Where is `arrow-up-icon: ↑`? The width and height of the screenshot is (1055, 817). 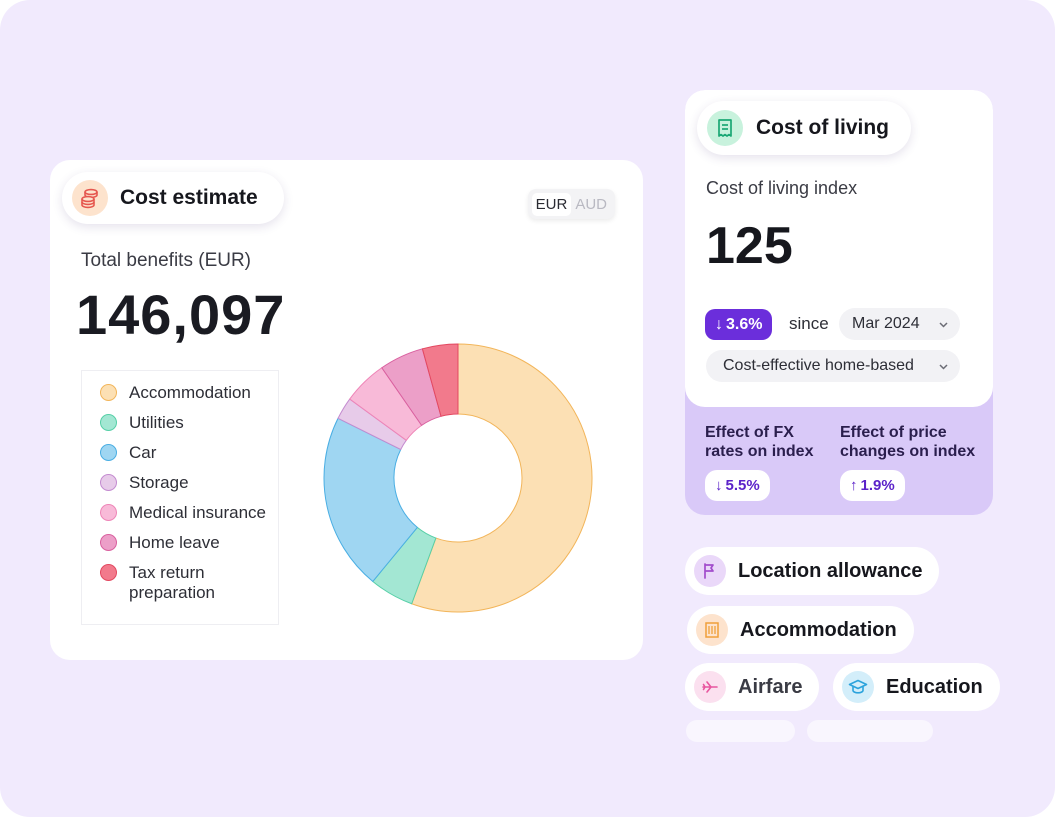
arrow-up-icon: ↑ is located at coordinates (854, 485).